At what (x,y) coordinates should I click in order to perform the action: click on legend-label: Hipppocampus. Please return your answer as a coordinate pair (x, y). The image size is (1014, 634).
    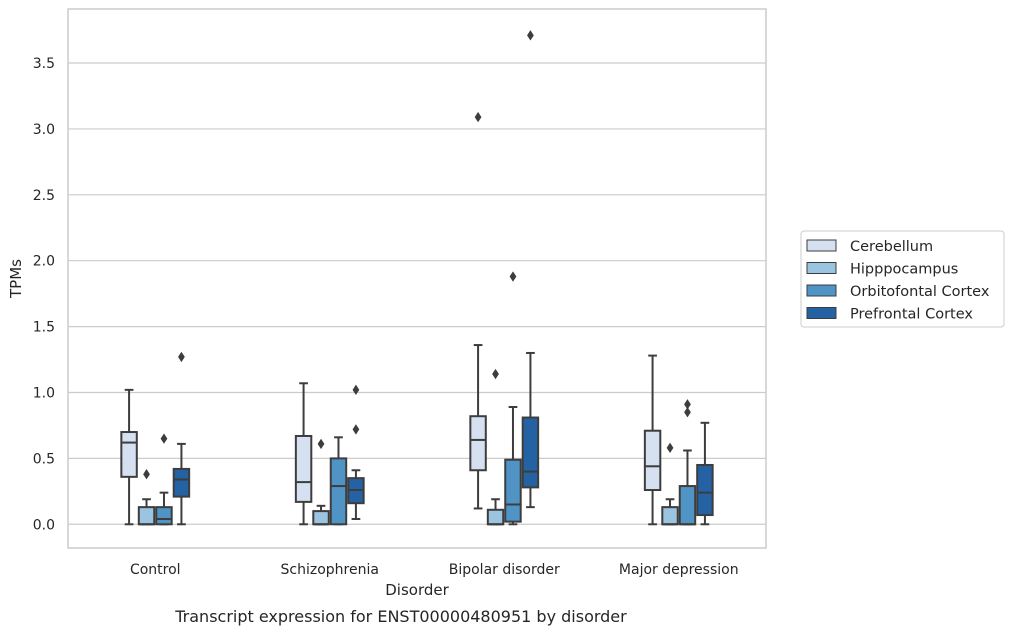
    Looking at the image, I should click on (904, 270).